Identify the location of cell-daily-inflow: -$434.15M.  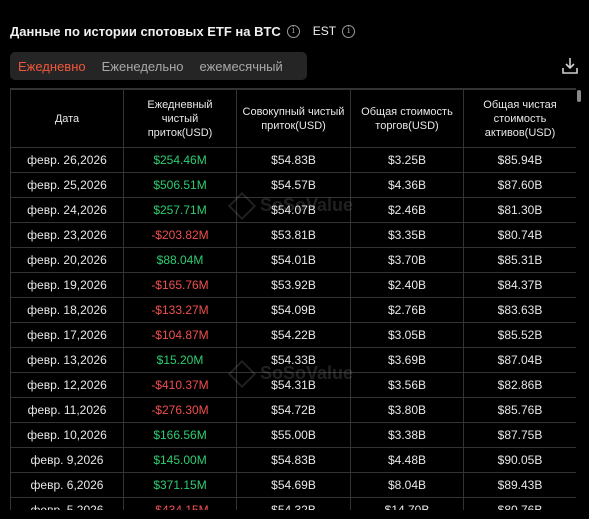
(180, 503).